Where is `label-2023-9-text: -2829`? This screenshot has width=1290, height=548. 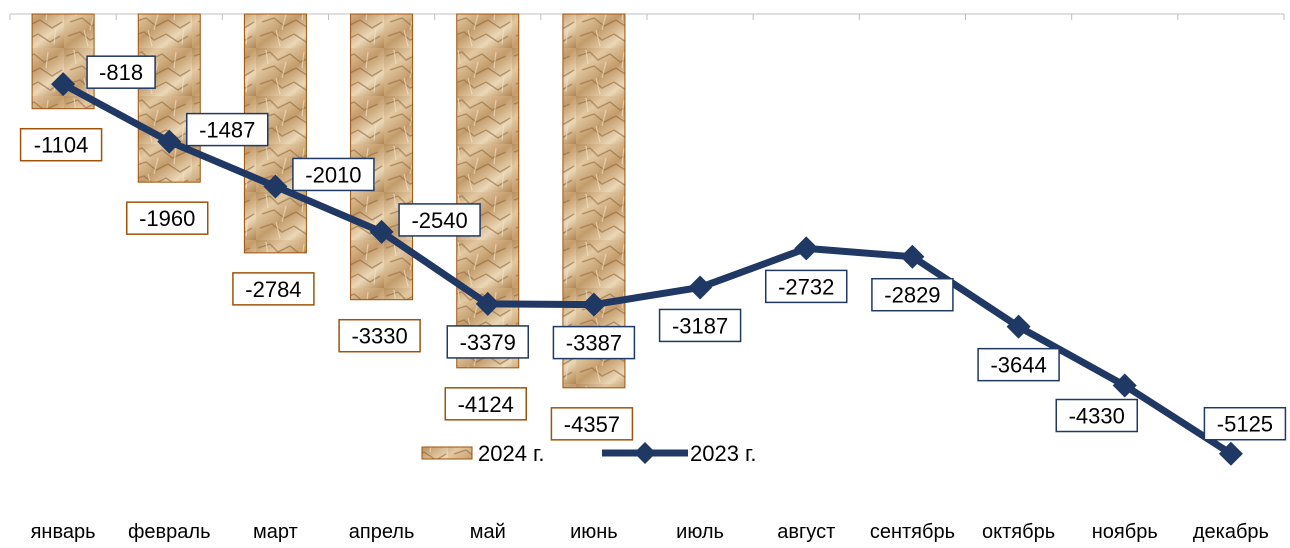 label-2023-9-text: -2829 is located at coordinates (912, 295).